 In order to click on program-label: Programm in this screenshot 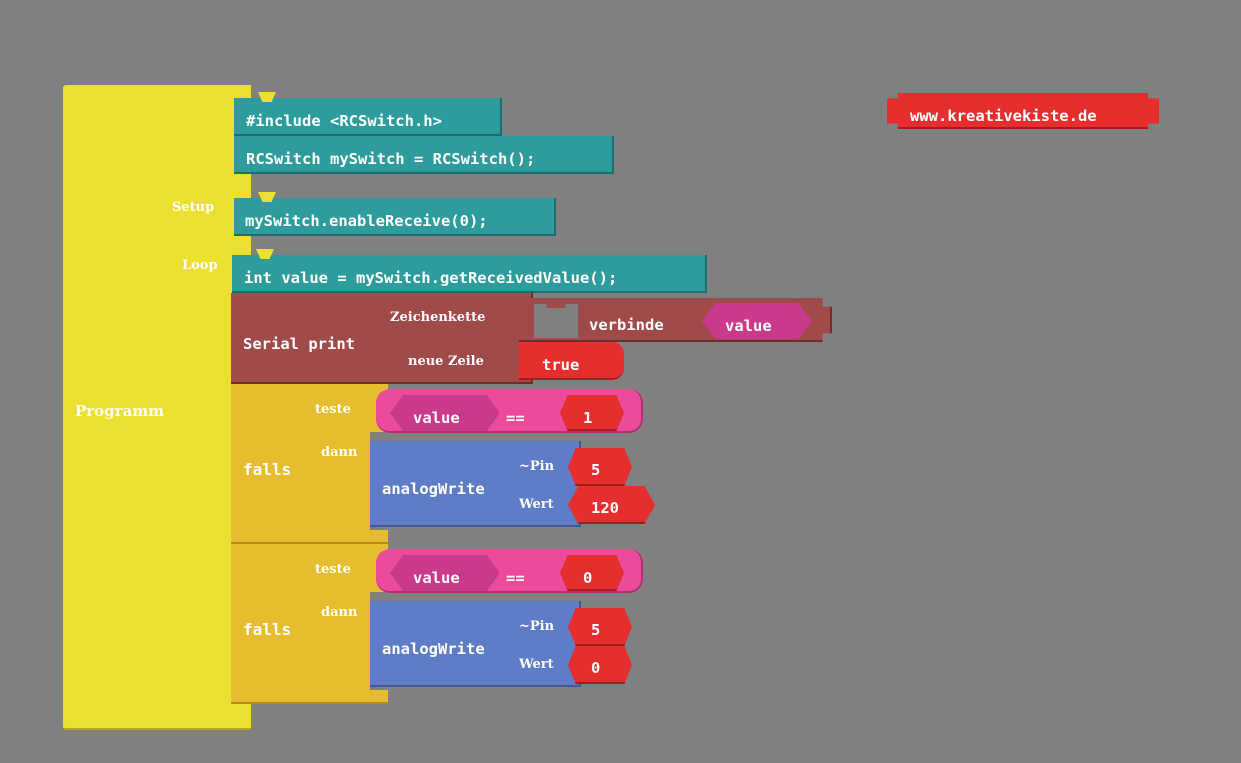, I will do `click(120, 411)`.